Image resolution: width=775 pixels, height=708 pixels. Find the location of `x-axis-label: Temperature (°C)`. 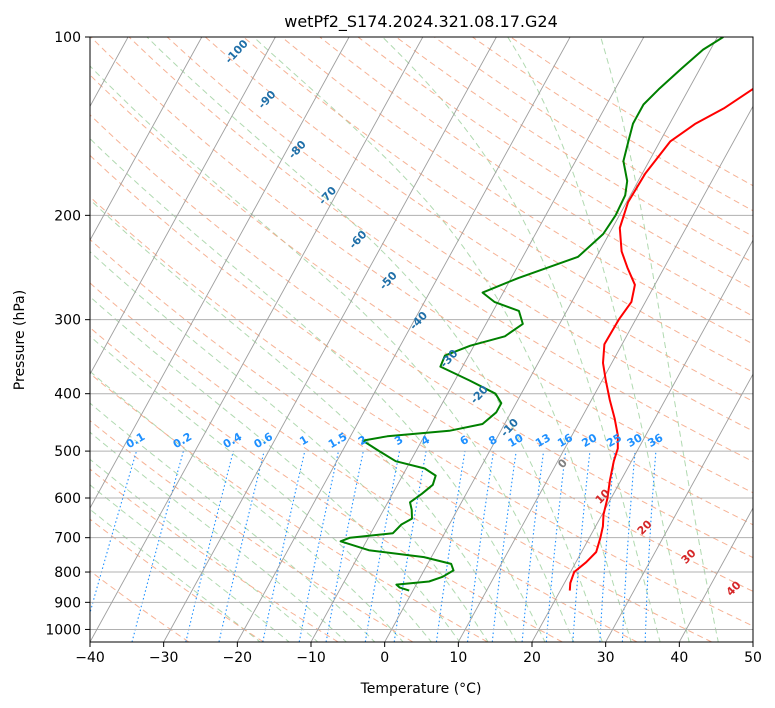

x-axis-label: Temperature (°C) is located at coordinates (421, 689).